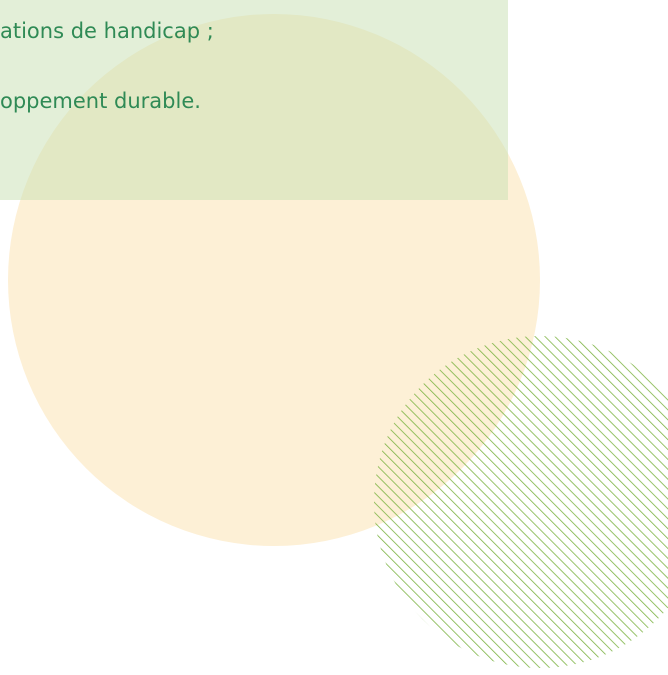 This screenshot has width=668, height=675. What do you see at coordinates (107, 31) in the screenshot?
I see `text-line: ations de handicap ;` at bounding box center [107, 31].